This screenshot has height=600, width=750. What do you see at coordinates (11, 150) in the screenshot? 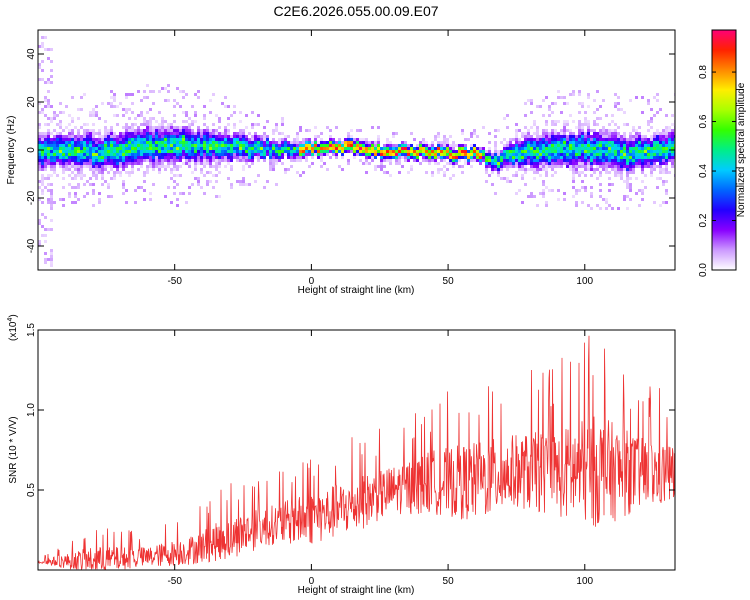
I see `spectrogram-ylabel: Frequency (Hz)` at bounding box center [11, 150].